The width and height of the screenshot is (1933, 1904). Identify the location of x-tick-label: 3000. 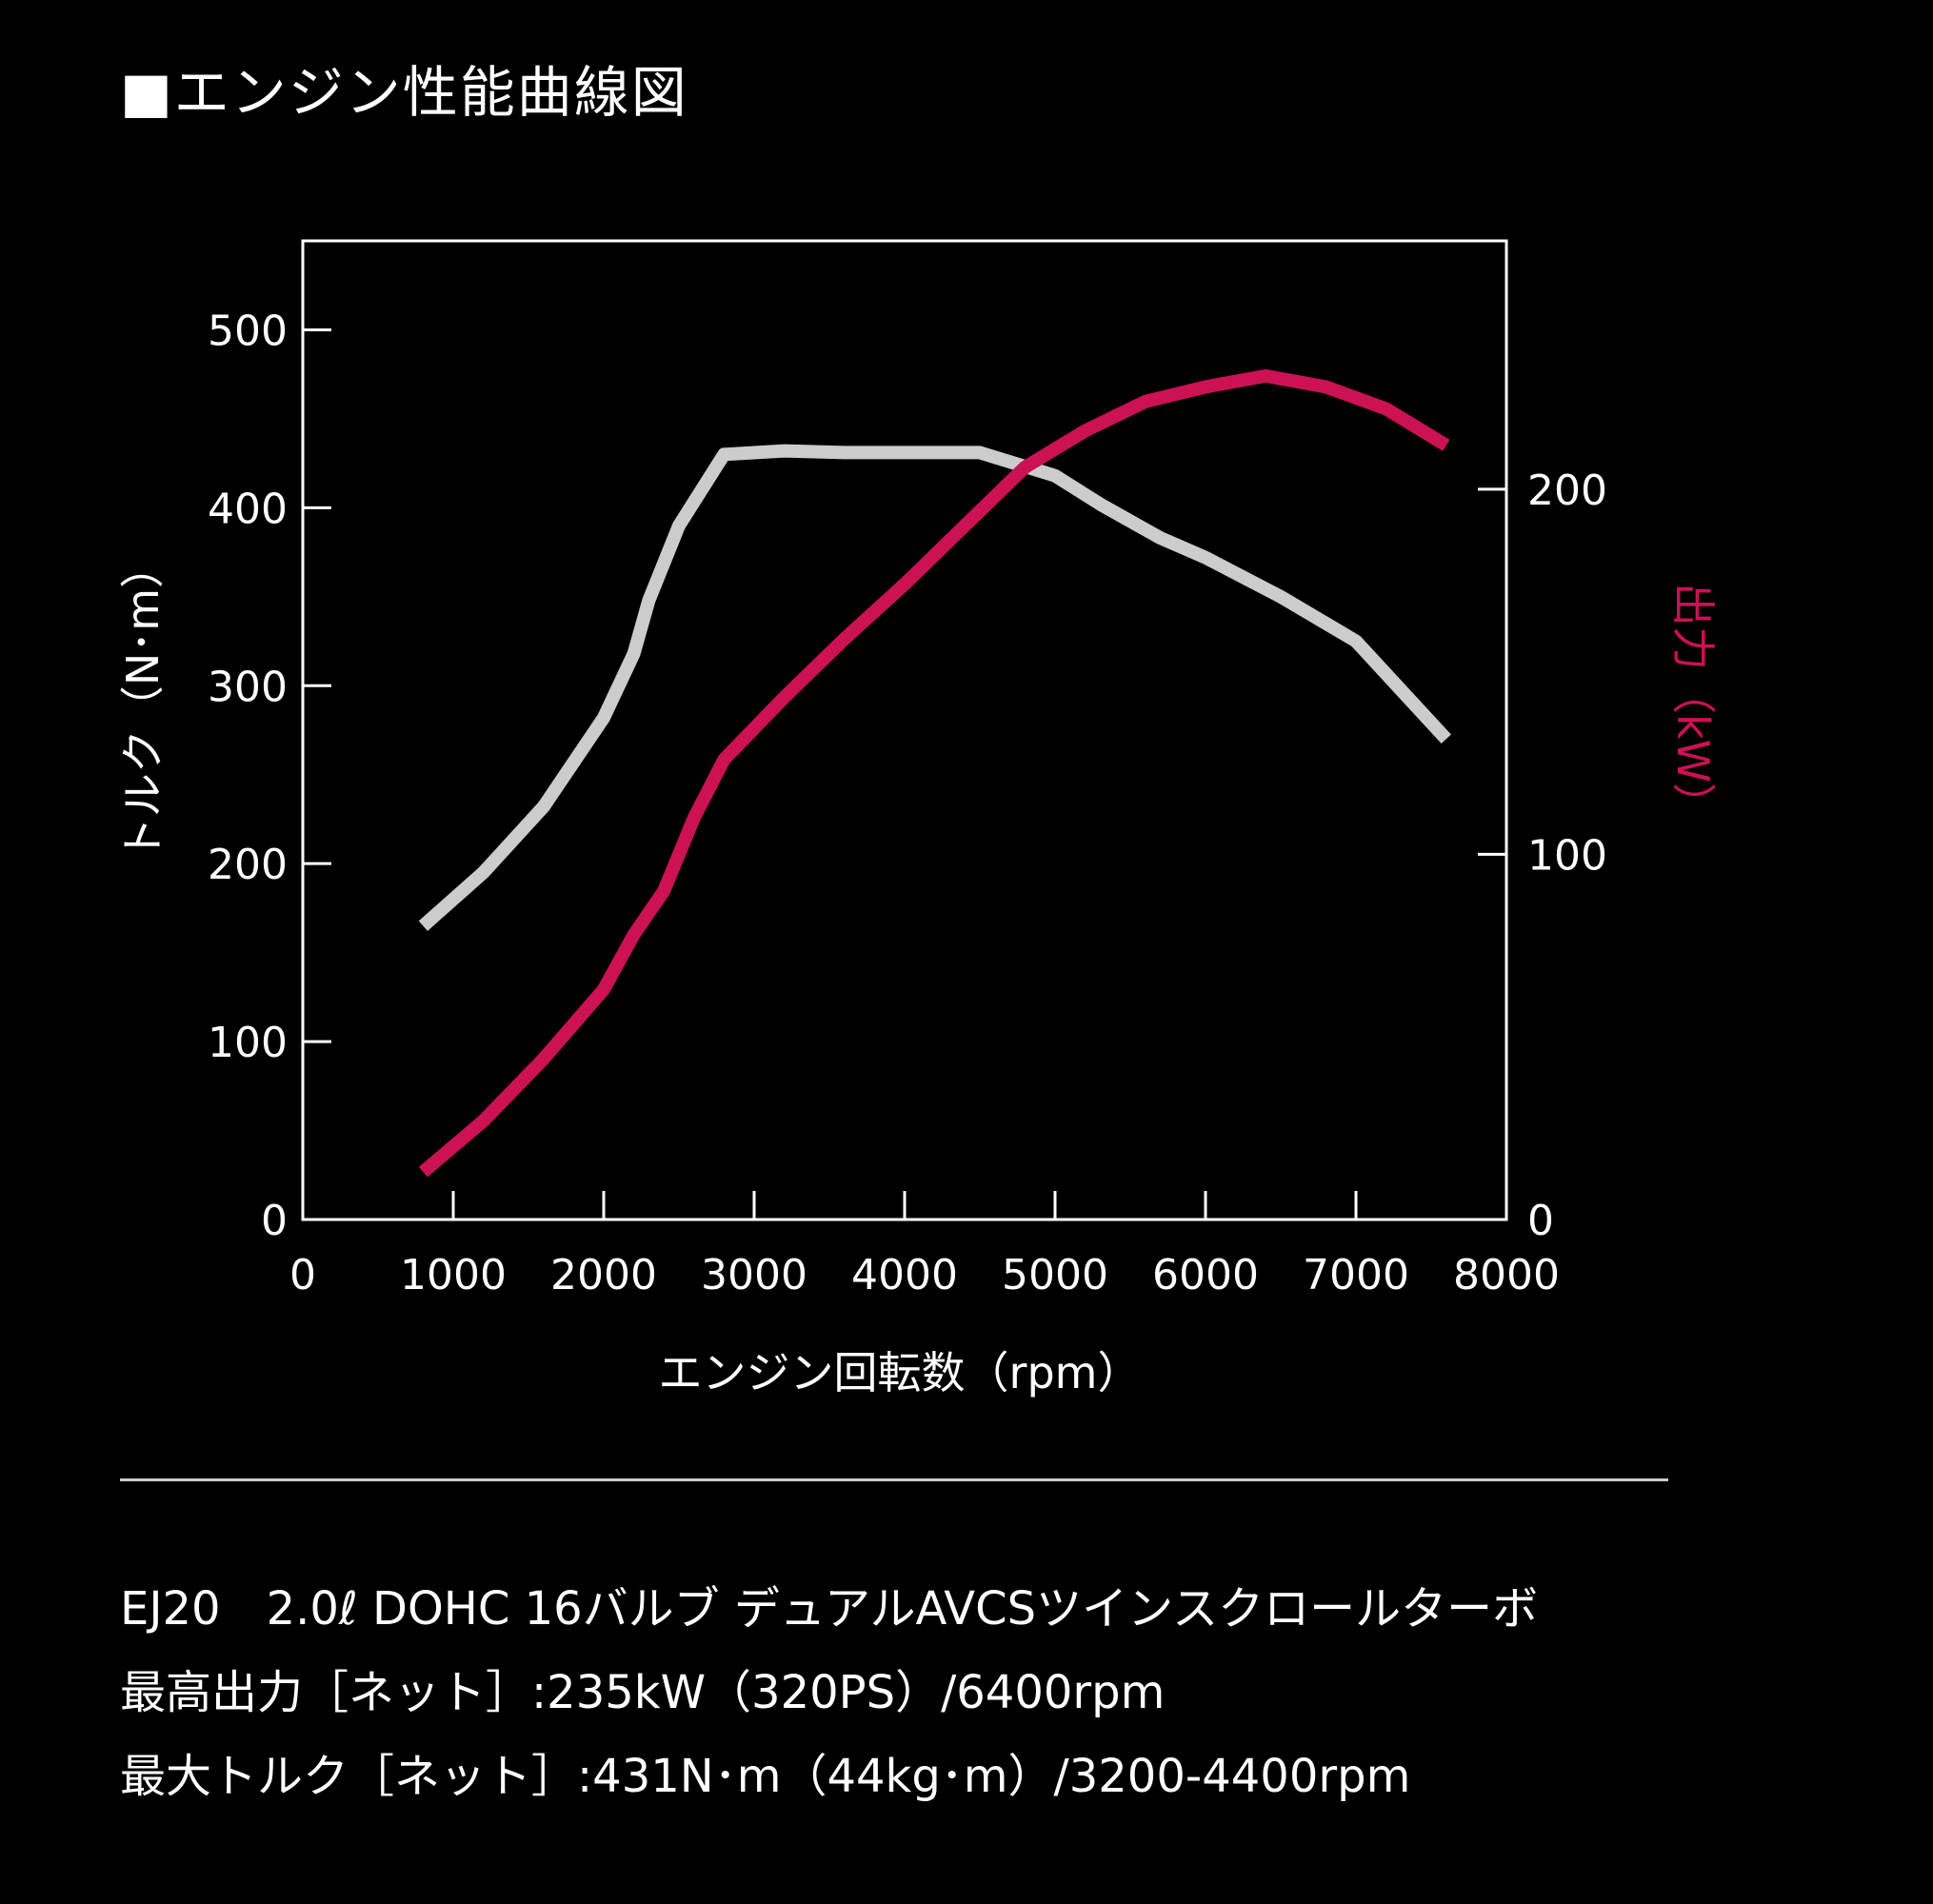
(754, 1275).